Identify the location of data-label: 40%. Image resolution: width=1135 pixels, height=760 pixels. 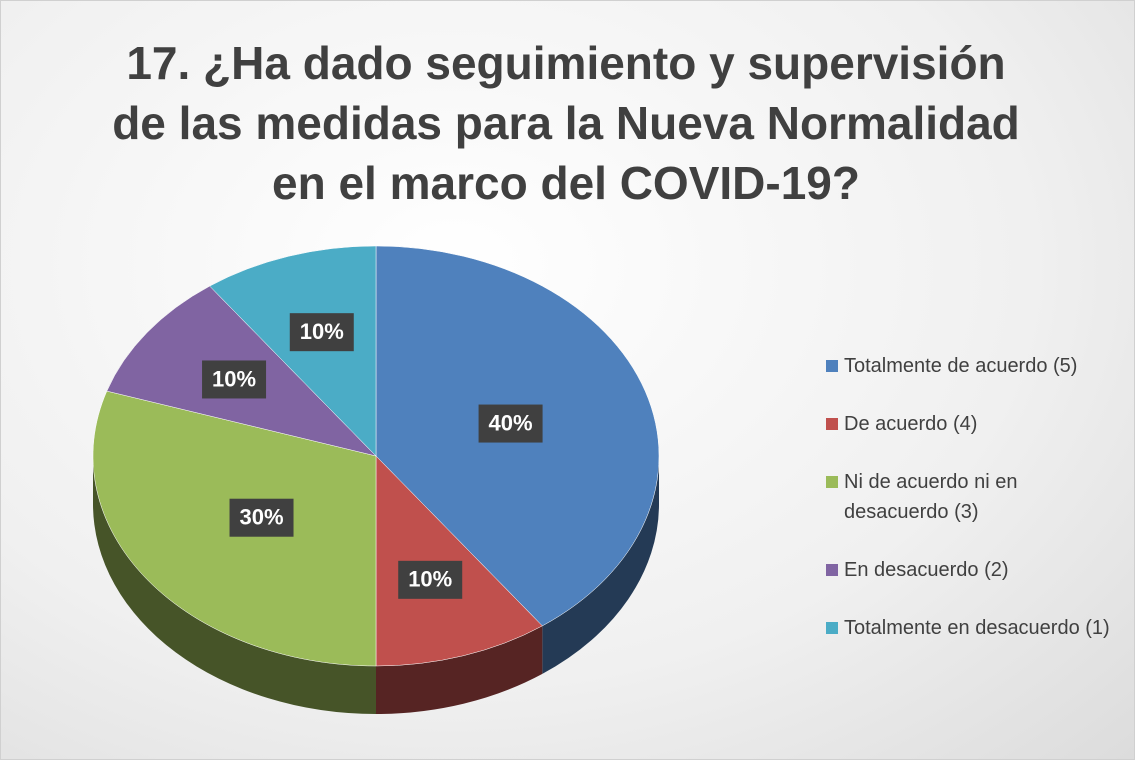
(511, 422).